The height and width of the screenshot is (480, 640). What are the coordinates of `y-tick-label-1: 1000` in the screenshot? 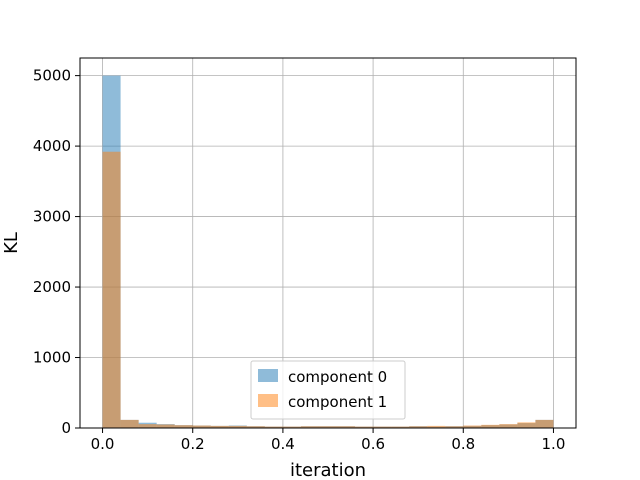 It's located at (52, 358).